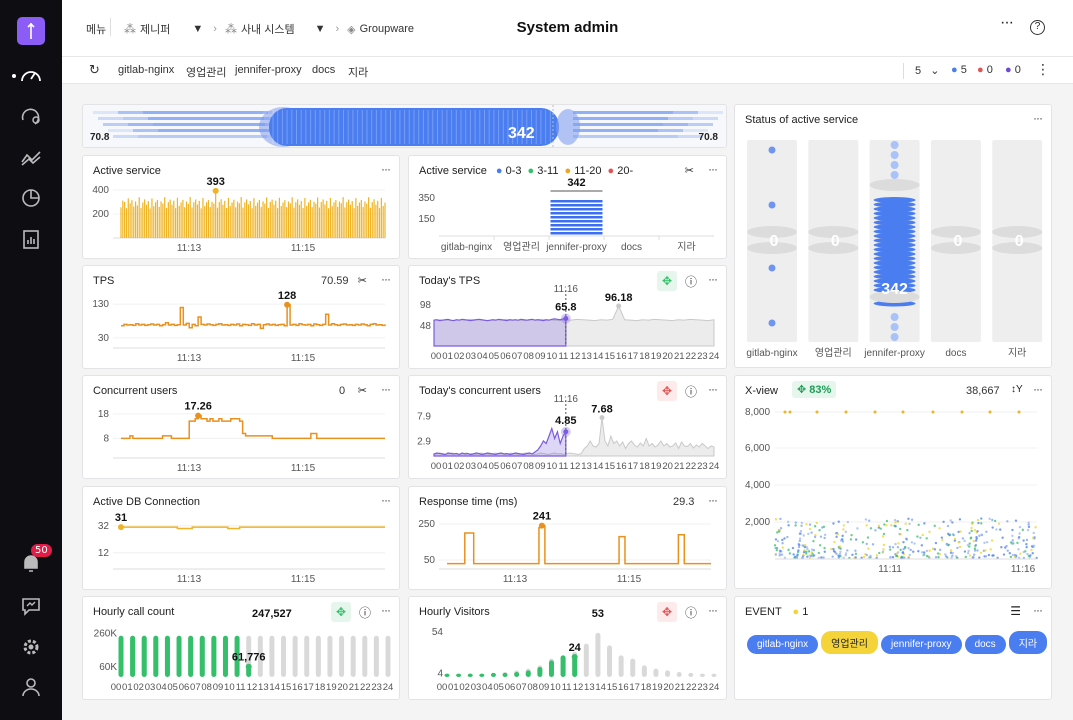  Describe the element at coordinates (31, 563) in the screenshot. I see `bell-icon` at that location.